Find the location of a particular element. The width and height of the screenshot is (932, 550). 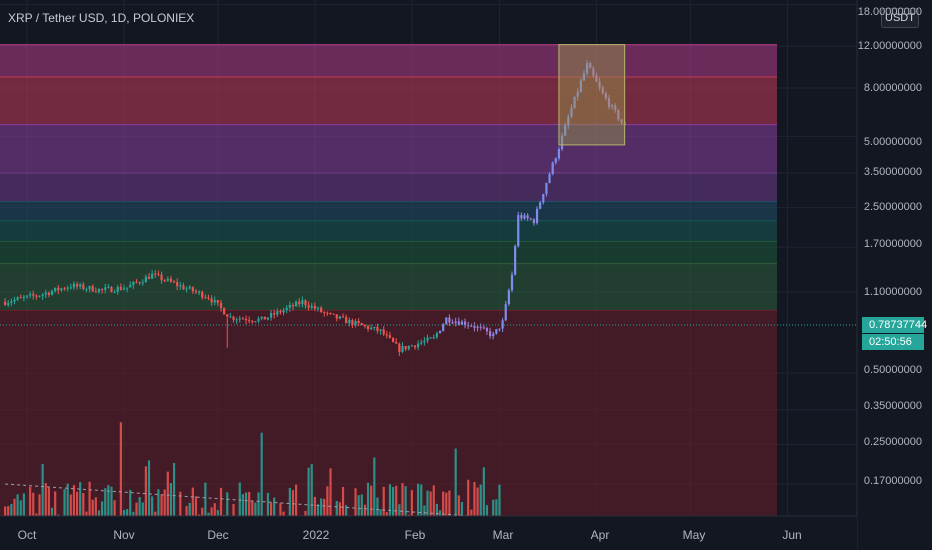

countdown-tag: 02:50:56 is located at coordinates (893, 342).